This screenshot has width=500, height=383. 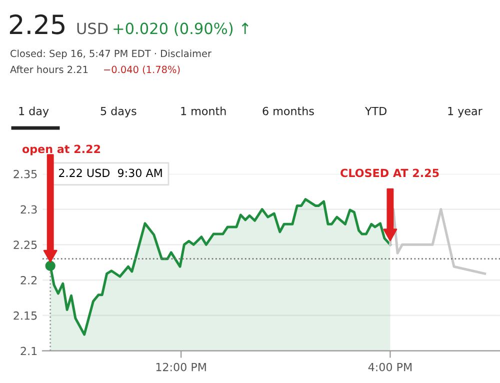 I want to click on text: Closed: Sep 16, 5:47 PM EDT · Disclaimer, so click(x=111, y=55).